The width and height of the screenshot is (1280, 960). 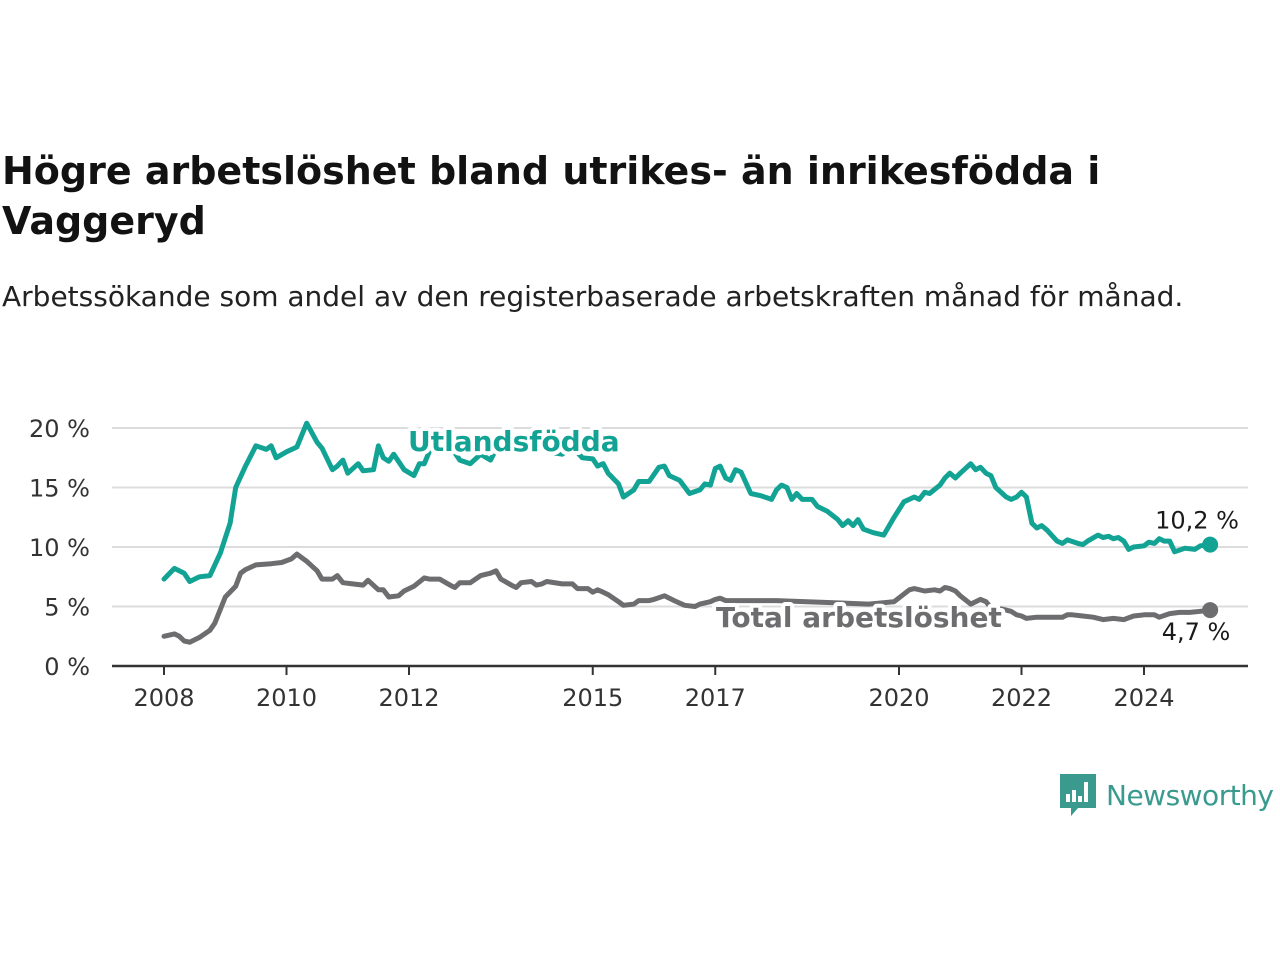 I want to click on x-tick-label: 2008, so click(x=163, y=698).